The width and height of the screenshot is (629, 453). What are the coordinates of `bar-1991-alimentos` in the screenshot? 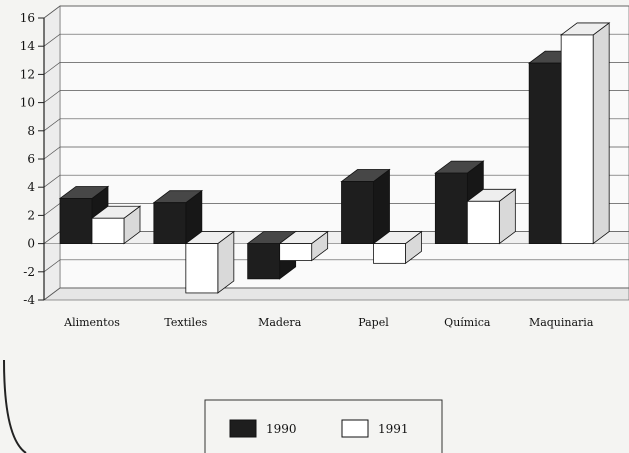 It's located at (116, 225).